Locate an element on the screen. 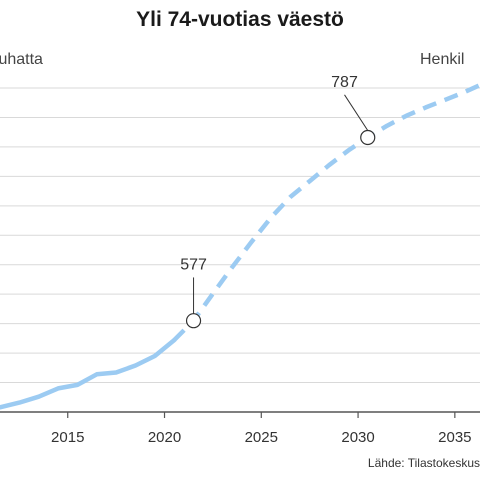  x-tick-label: 2030 is located at coordinates (357, 437).